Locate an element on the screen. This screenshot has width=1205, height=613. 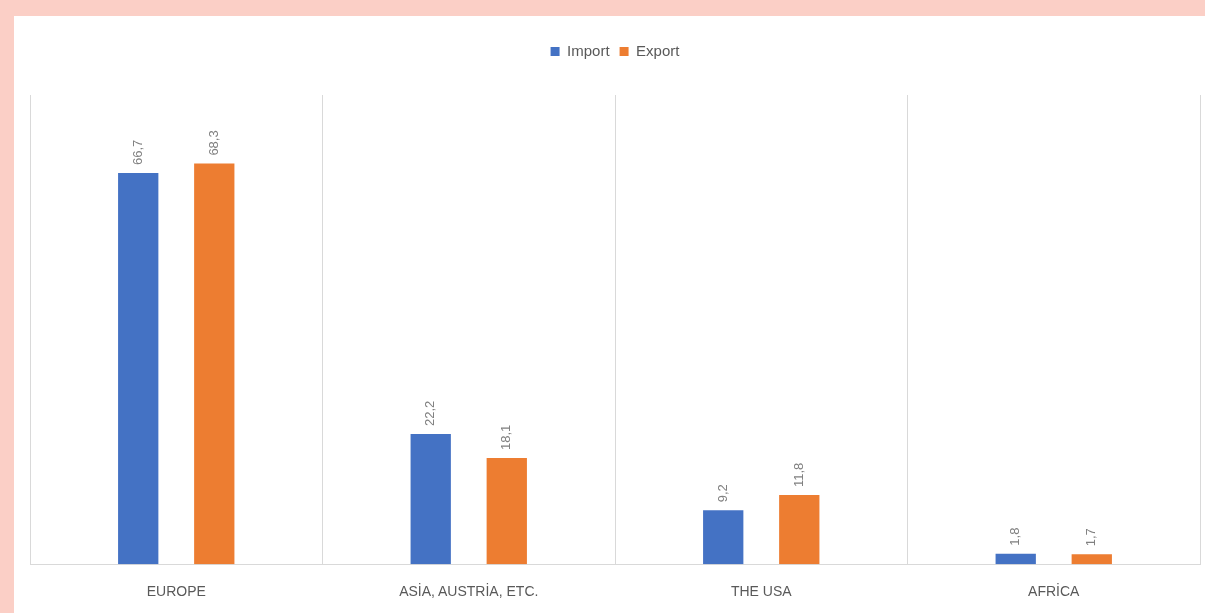
data-label: 1,7 is located at coordinates (1091, 537).